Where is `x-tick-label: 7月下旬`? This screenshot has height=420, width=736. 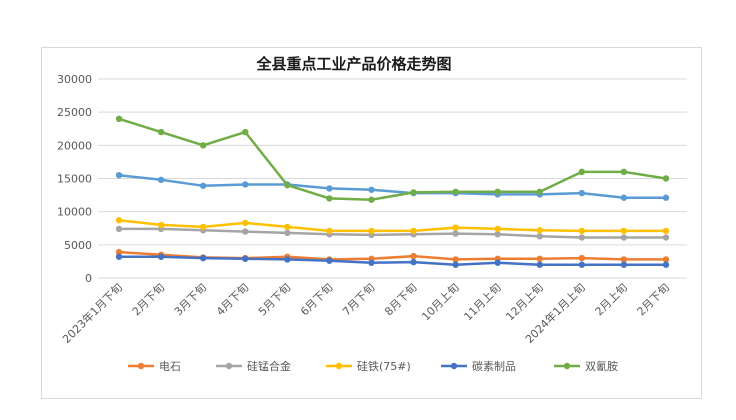
x-tick-label: 7月下旬 is located at coordinates (358, 299).